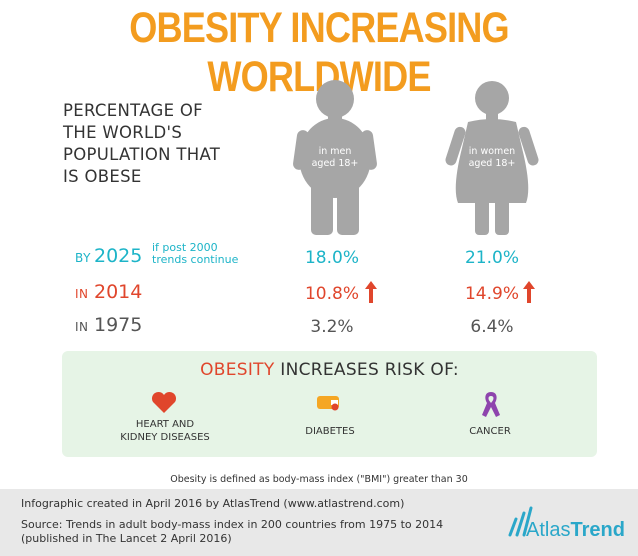  Describe the element at coordinates (118, 325) in the screenshot. I see `row-1975-year: 1975` at that location.